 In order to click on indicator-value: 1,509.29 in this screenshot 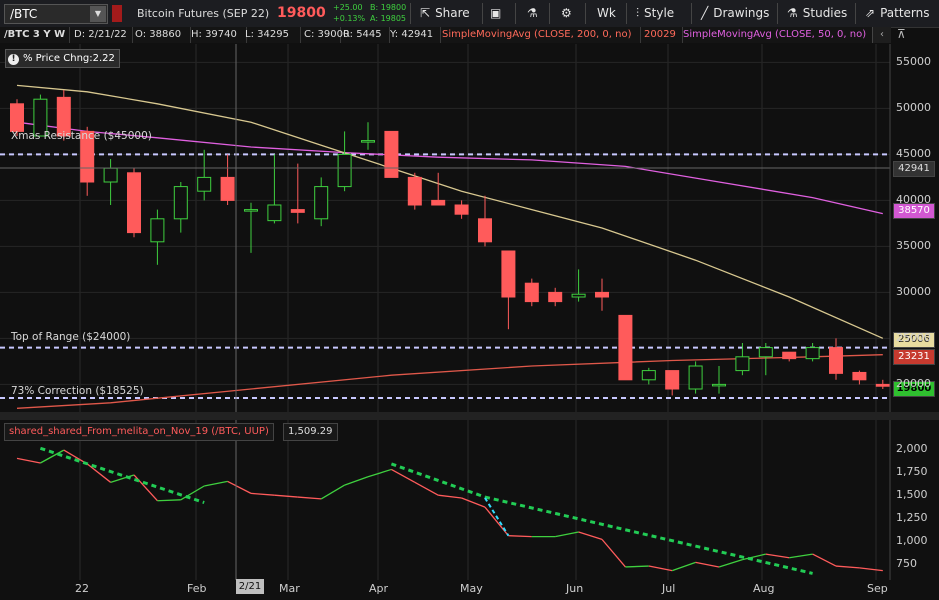, I will do `click(310, 432)`.